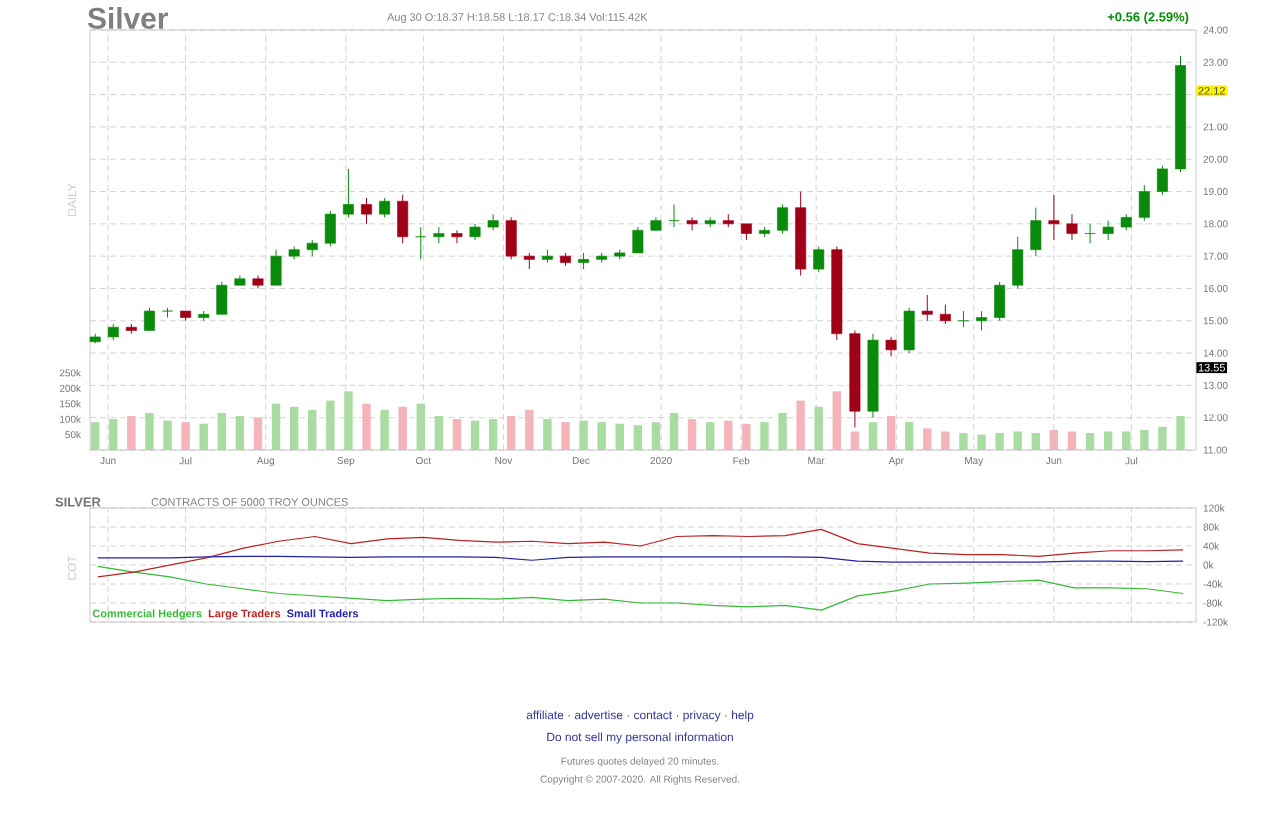 Image resolution: width=1280 pixels, height=826 pixels. What do you see at coordinates (128, 18) in the screenshot?
I see `chart-title: Silver` at bounding box center [128, 18].